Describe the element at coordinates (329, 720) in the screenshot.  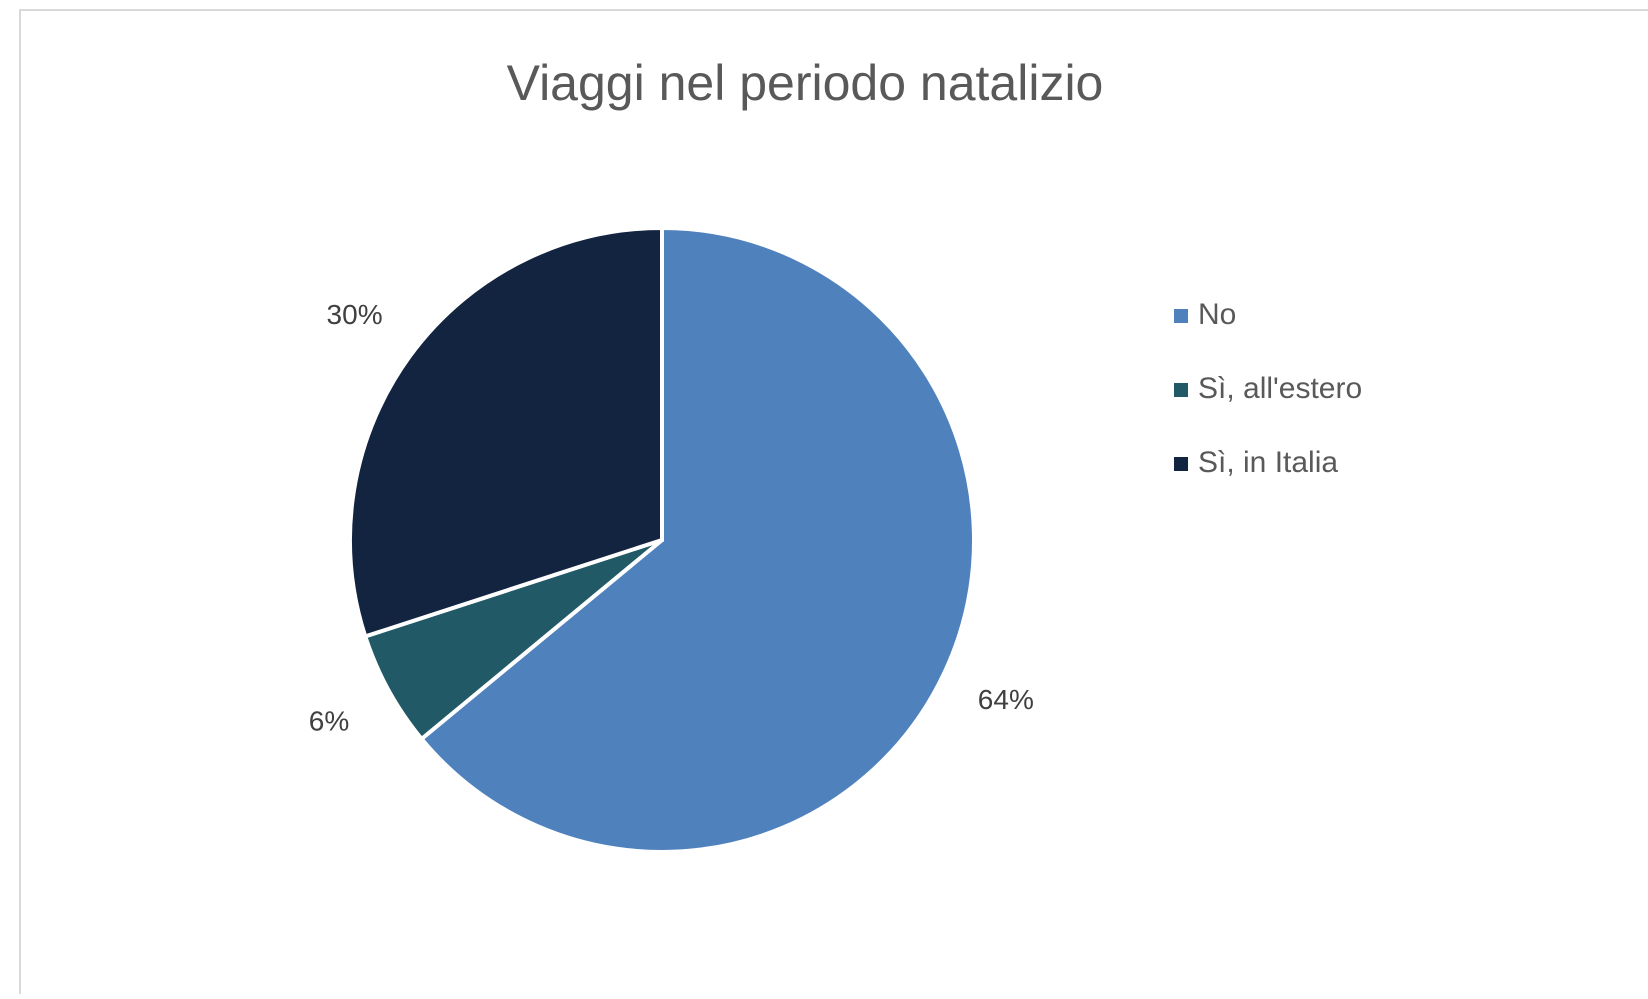
I see `data-label: 6%` at that location.